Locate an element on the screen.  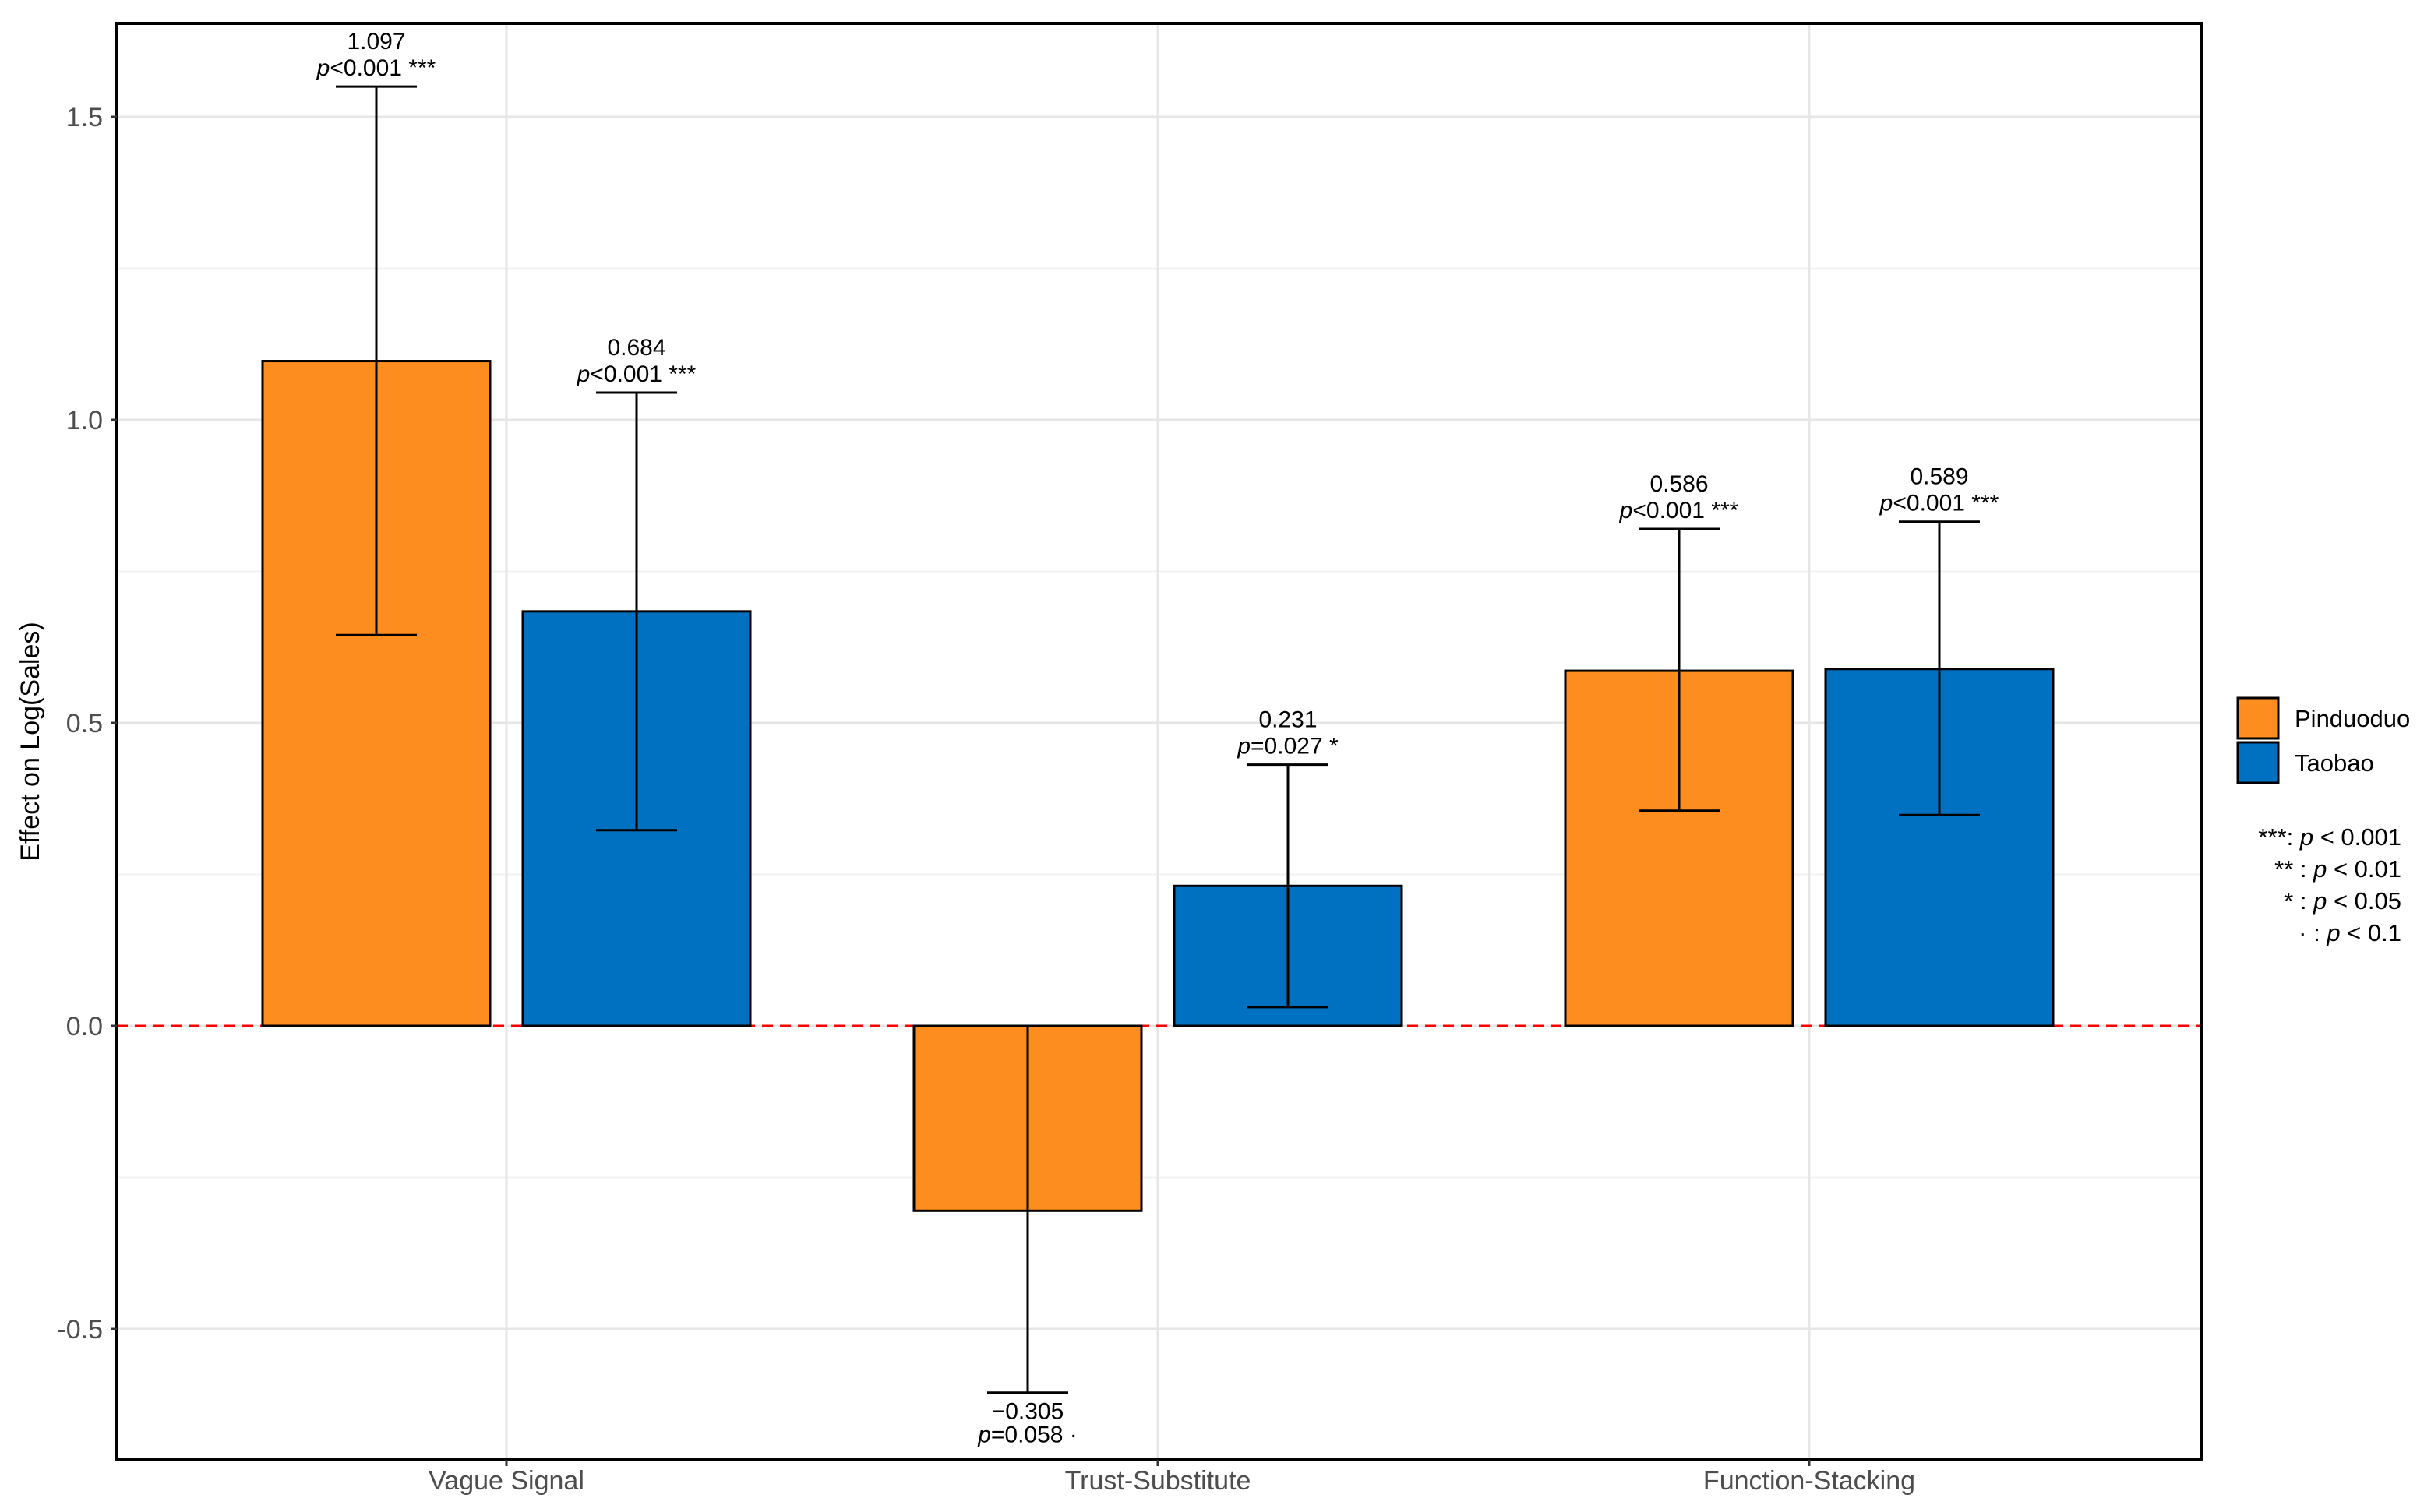
significance-legend-entry: ***: p < 0.001 is located at coordinates (2329, 837).